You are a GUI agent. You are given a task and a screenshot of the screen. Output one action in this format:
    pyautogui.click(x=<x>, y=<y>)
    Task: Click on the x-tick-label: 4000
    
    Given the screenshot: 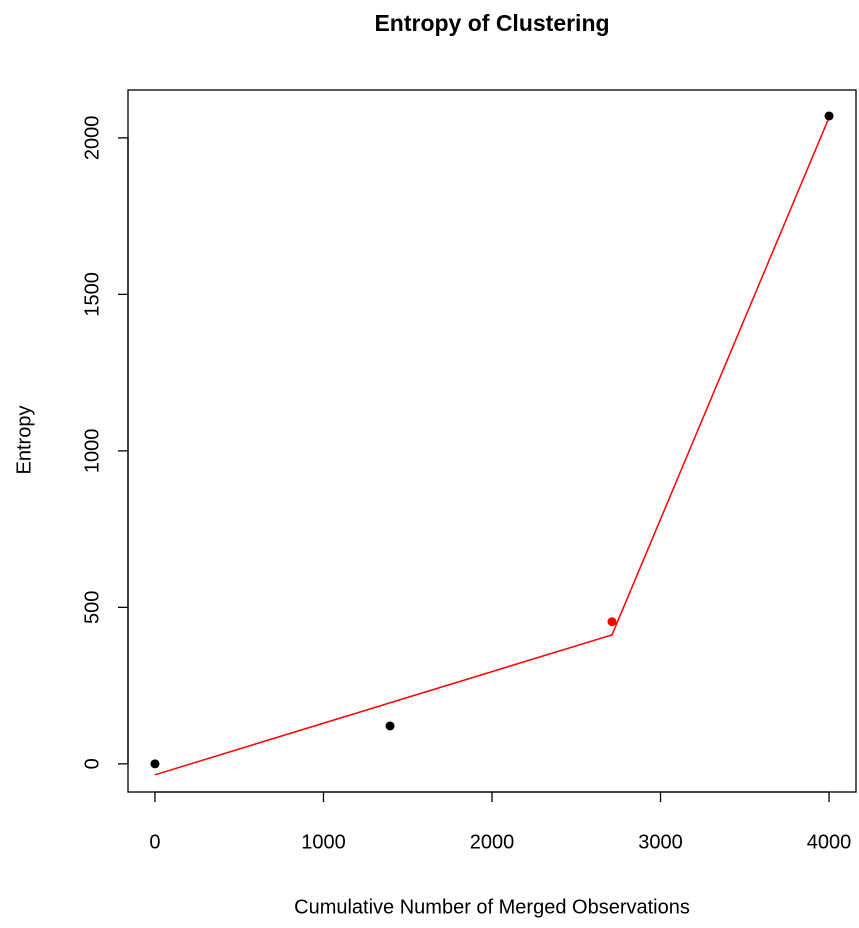 What is the action you would take?
    pyautogui.click(x=829, y=842)
    